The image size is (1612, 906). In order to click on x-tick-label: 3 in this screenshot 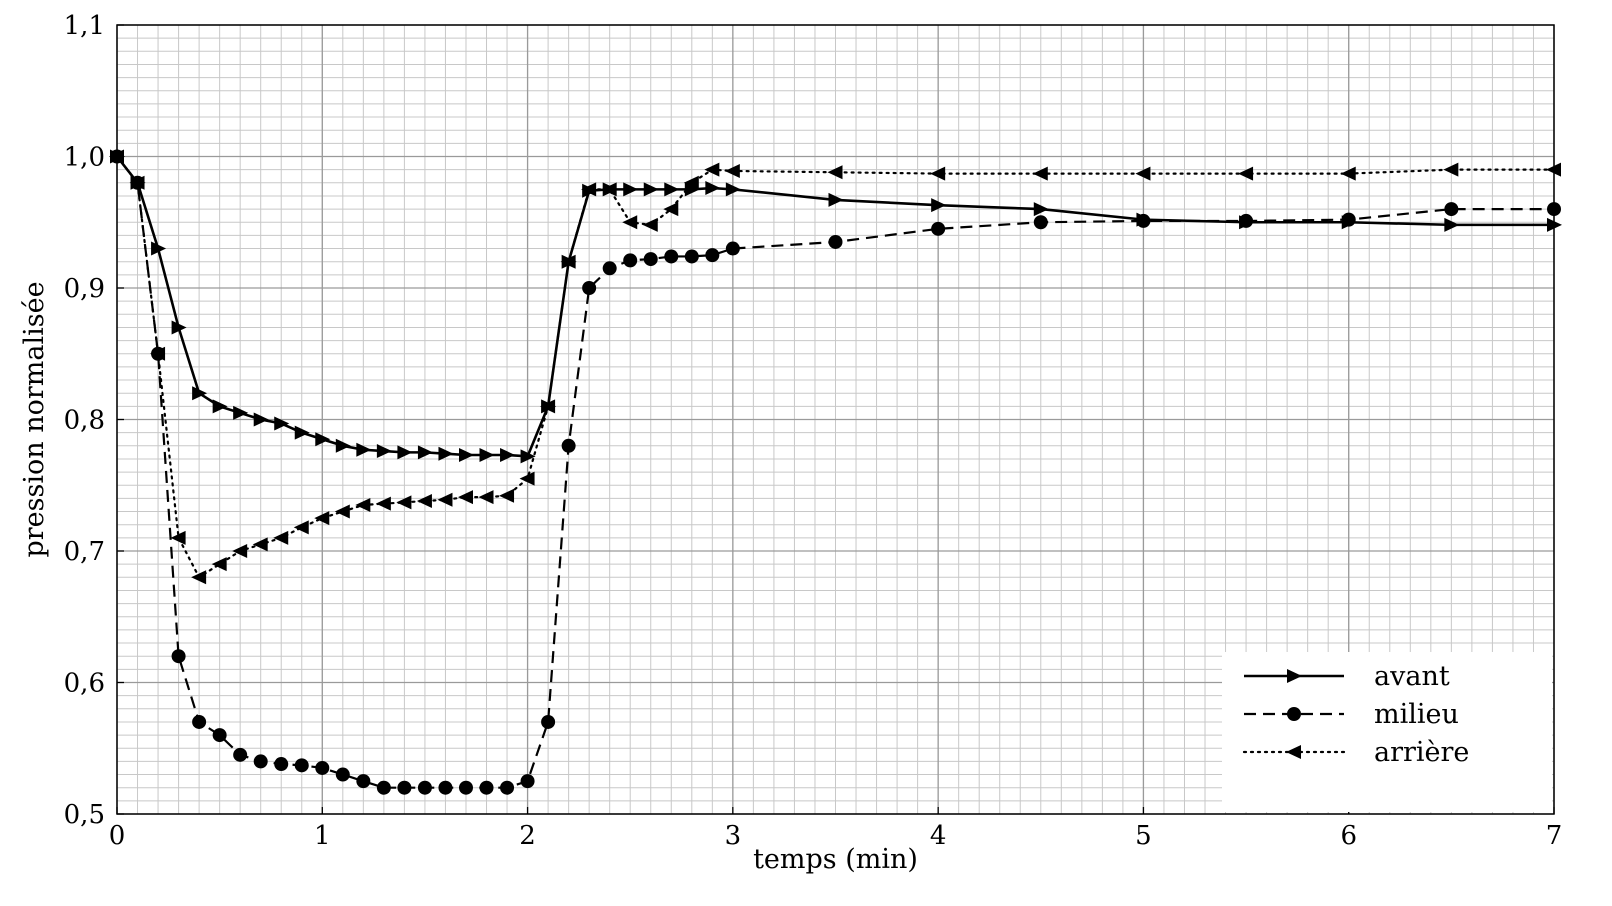, I will do `click(733, 836)`.